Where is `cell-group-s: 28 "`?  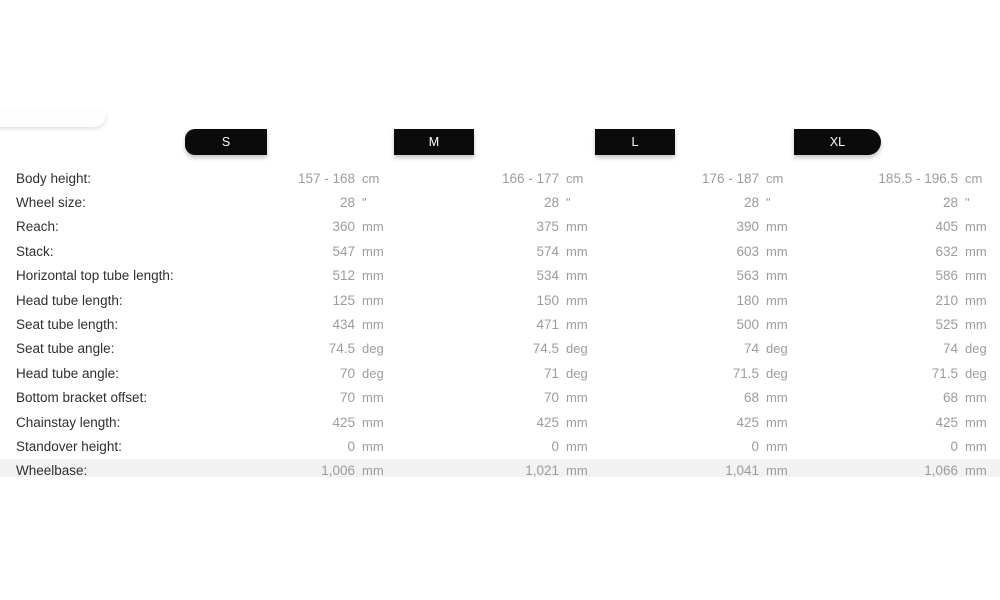
cell-group-s: 28 " is located at coordinates (270, 202).